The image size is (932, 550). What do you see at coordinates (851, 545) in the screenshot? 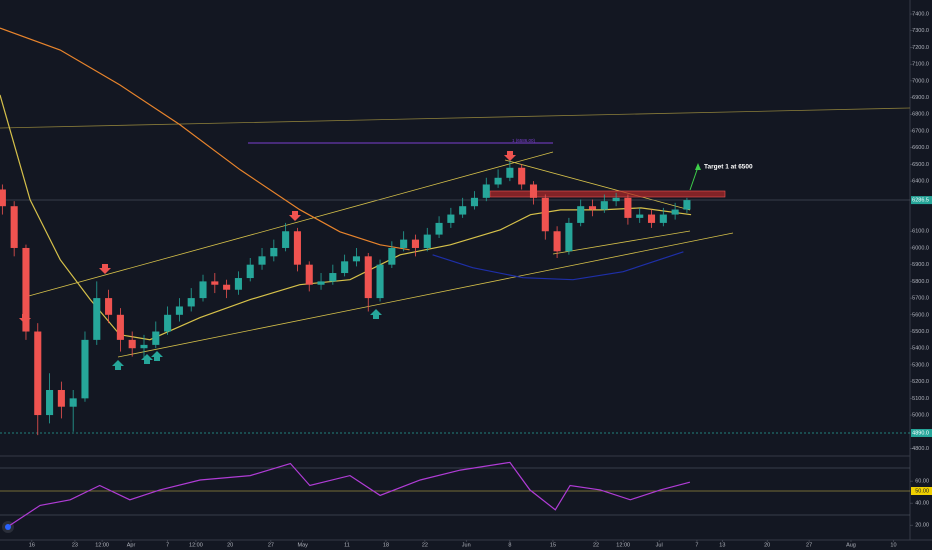
I see `x-tick-label: Aug` at bounding box center [851, 545].